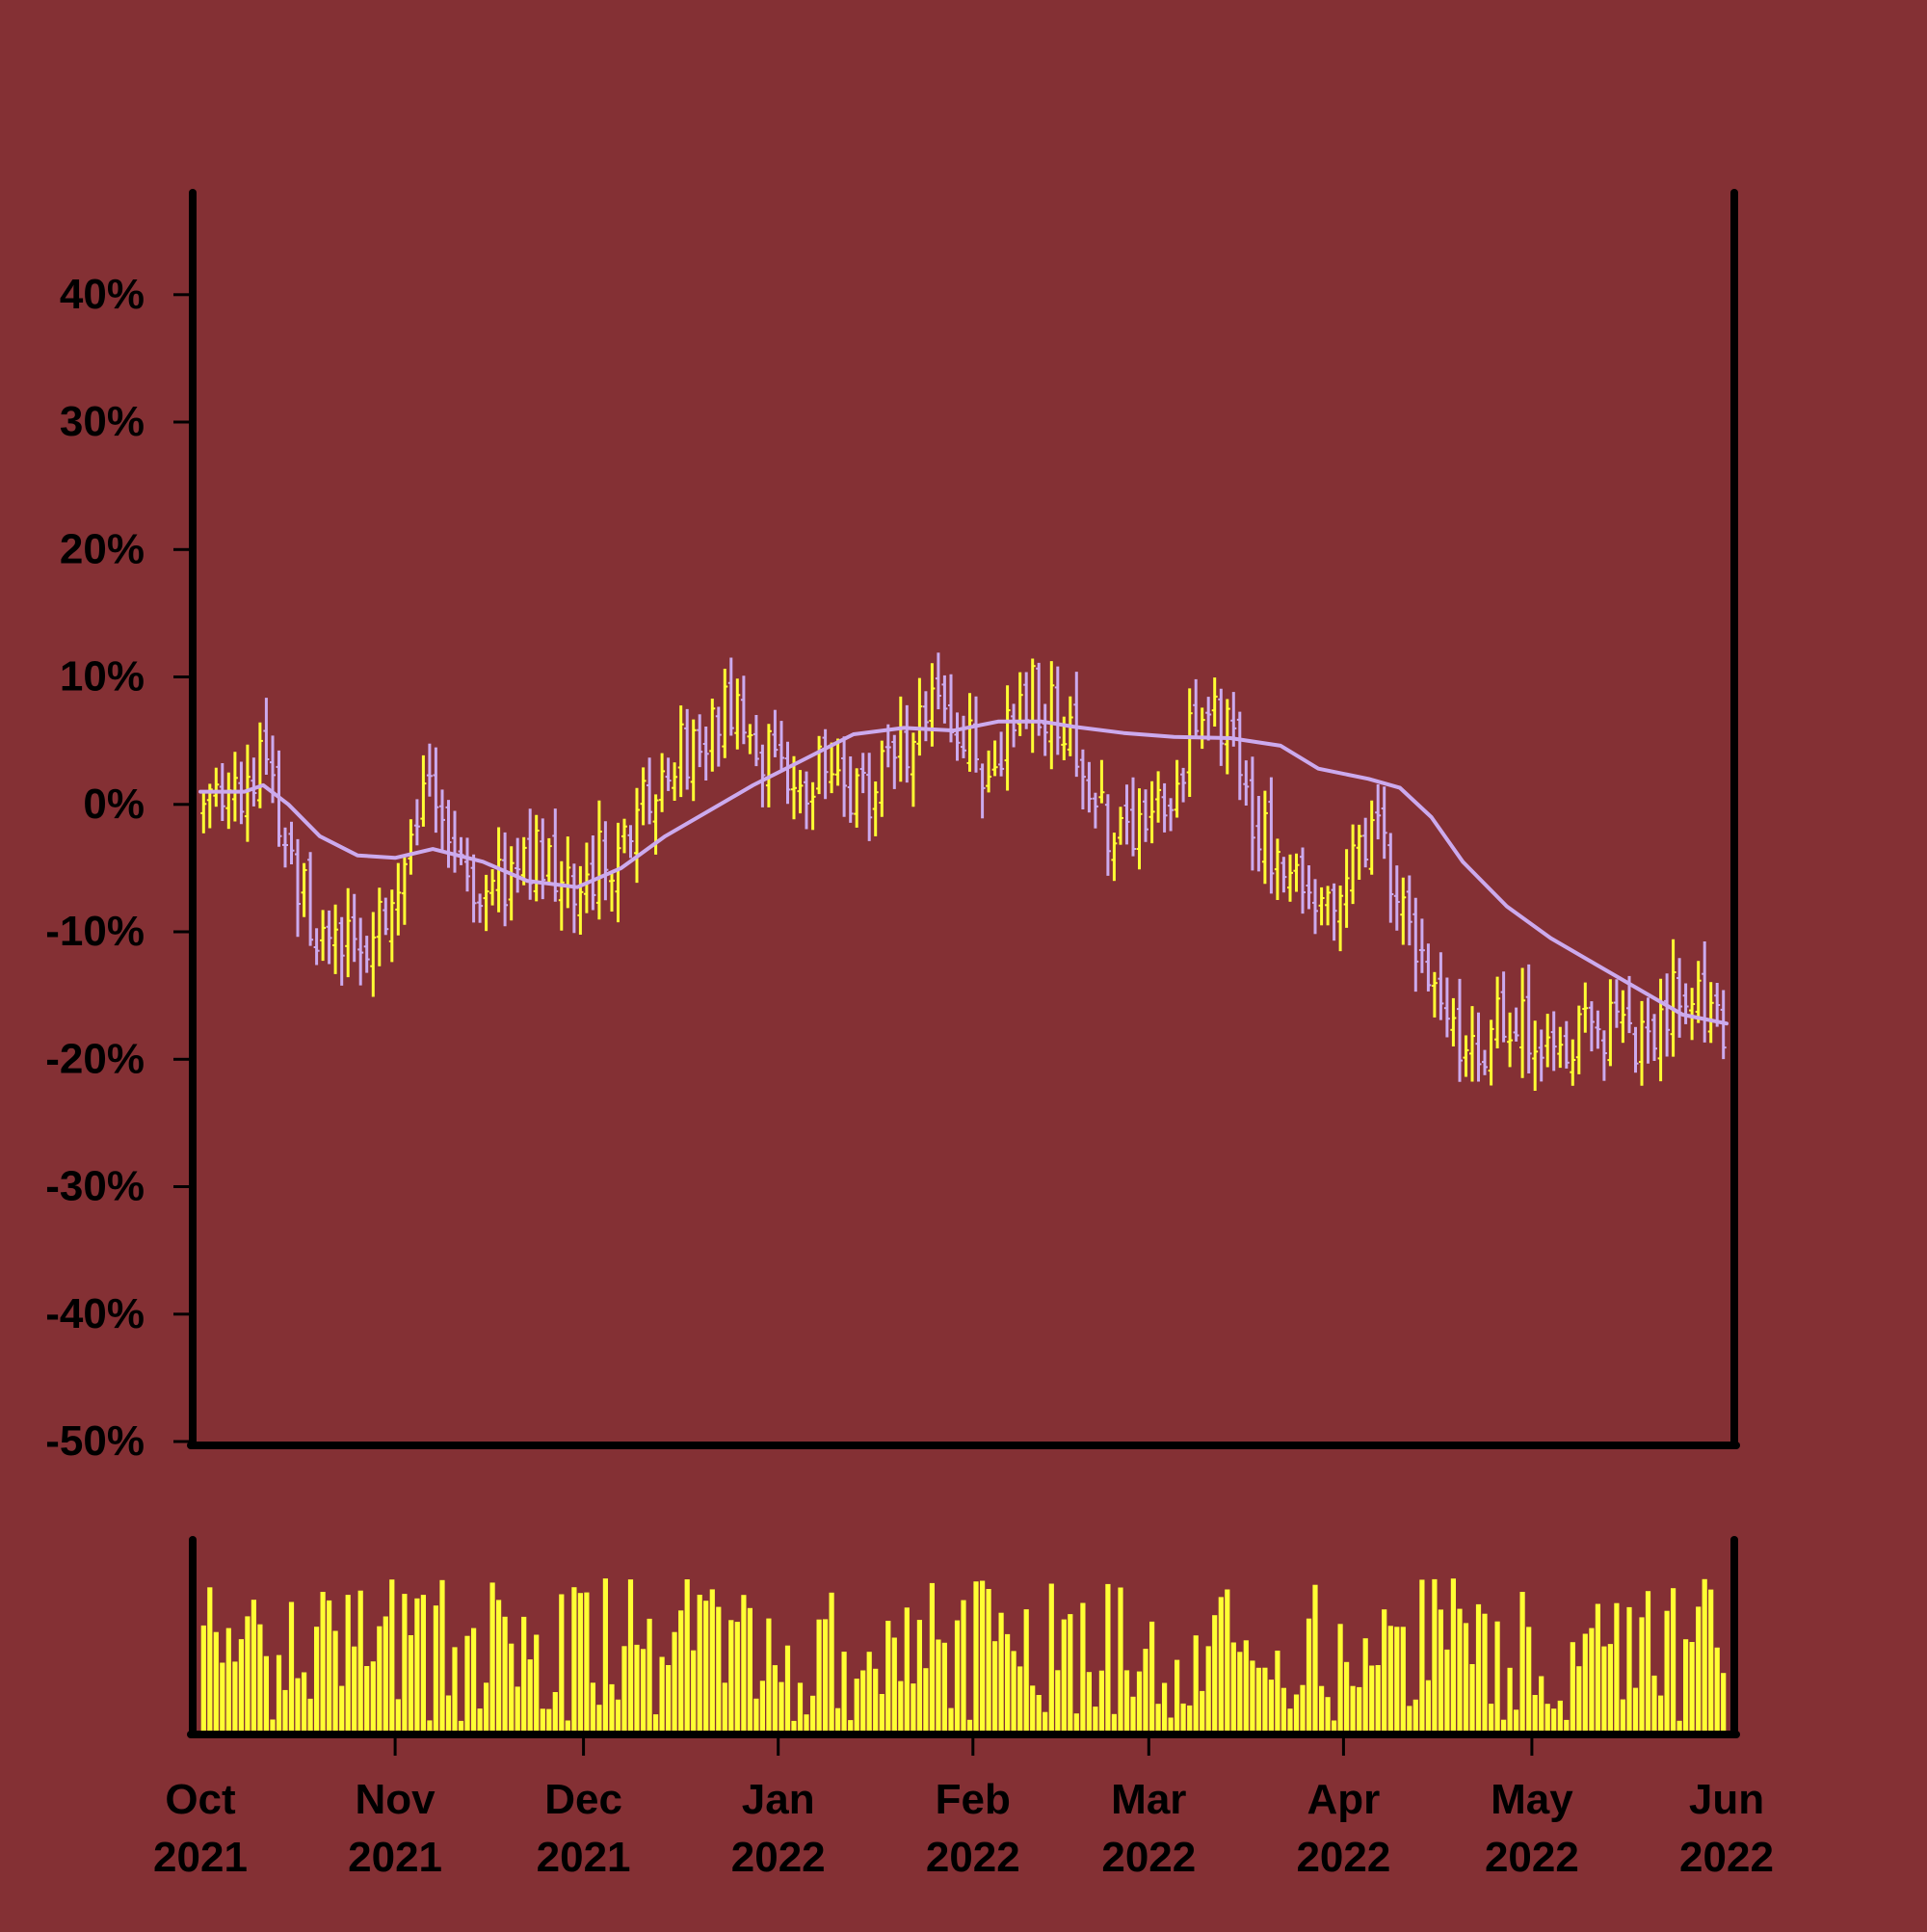  What do you see at coordinates (201, 1799) in the screenshot?
I see `x-tick-label-month: Oct` at bounding box center [201, 1799].